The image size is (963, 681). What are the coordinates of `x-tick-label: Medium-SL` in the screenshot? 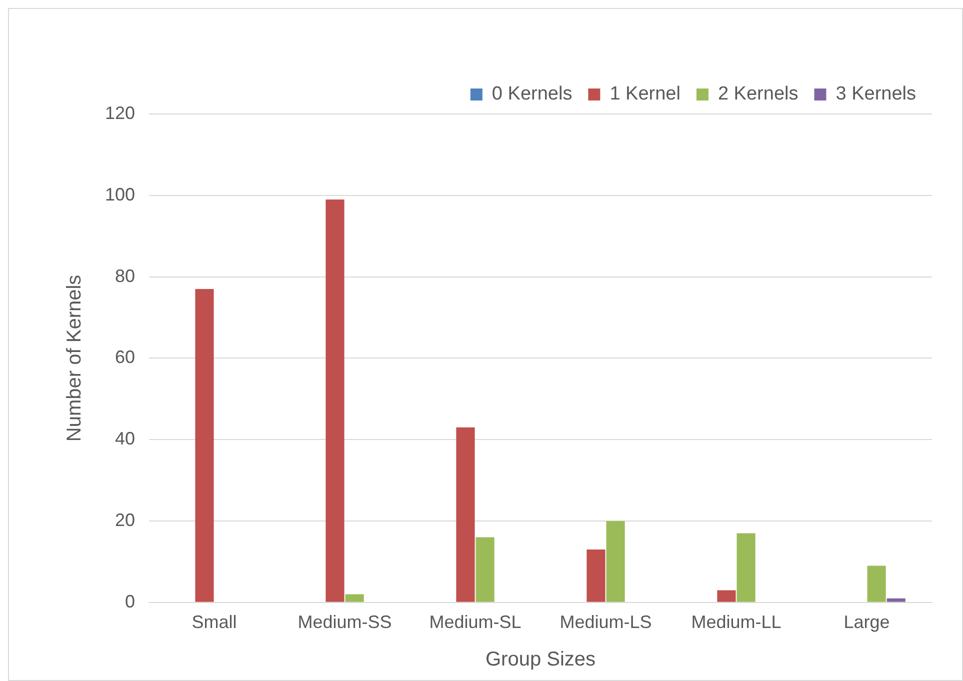 It's located at (475, 622).